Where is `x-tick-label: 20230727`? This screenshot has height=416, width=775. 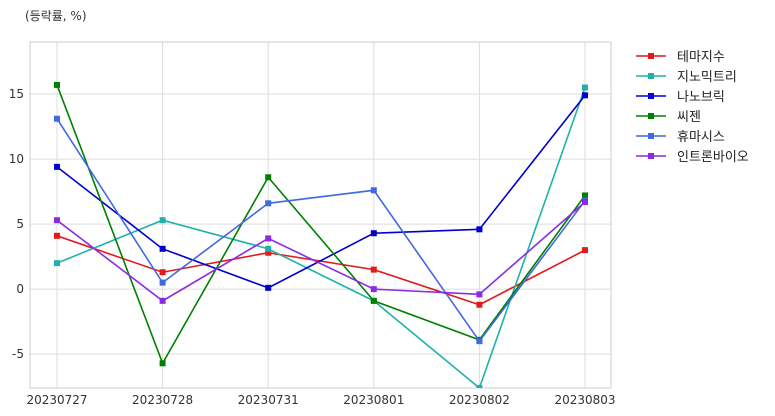 x-tick-label: 20230727 is located at coordinates (56, 400).